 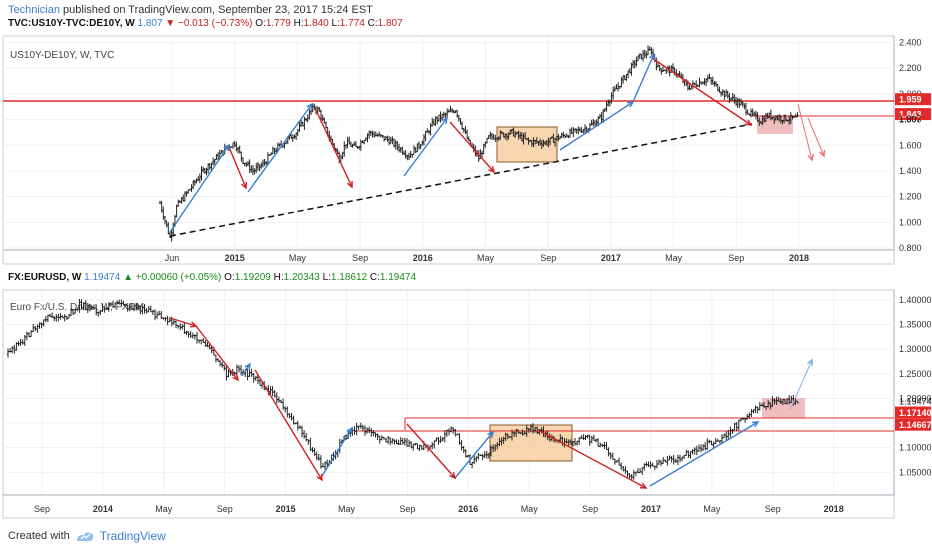 I want to click on x-tick-label: 2014, so click(x=103, y=509).